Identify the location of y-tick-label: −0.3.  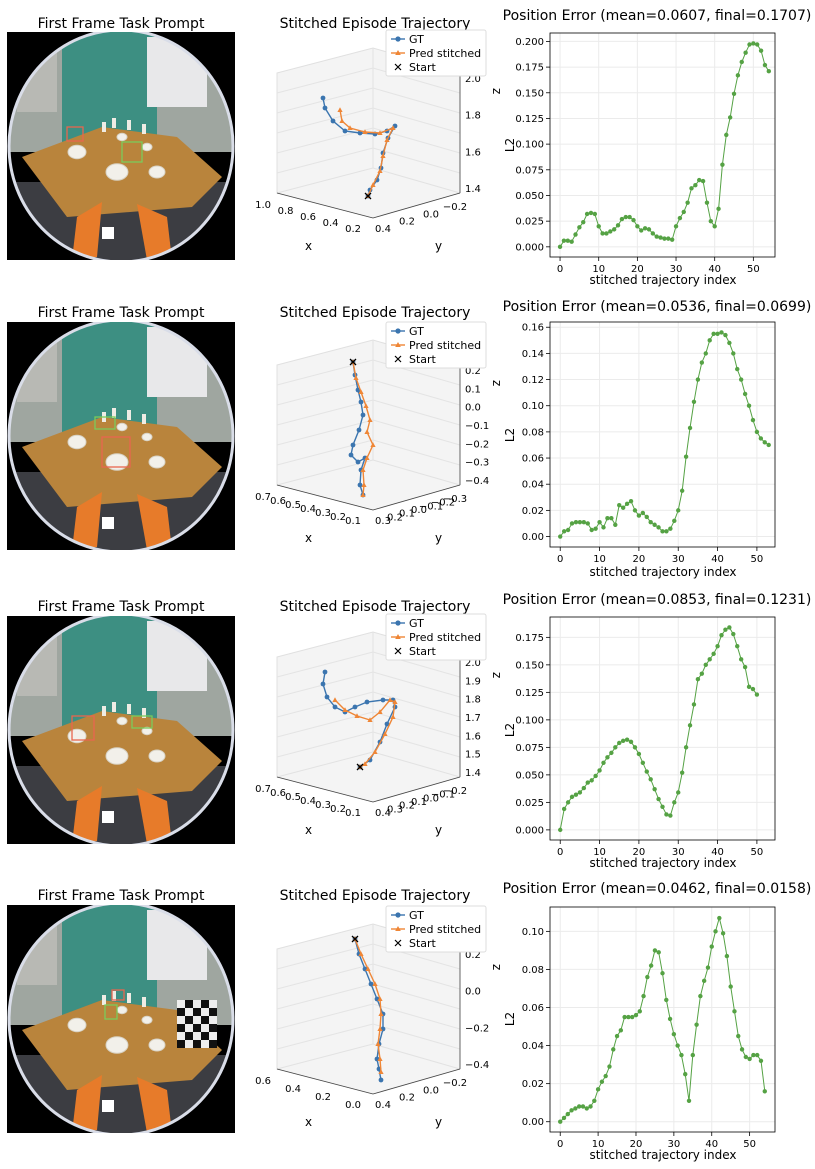
(455, 499).